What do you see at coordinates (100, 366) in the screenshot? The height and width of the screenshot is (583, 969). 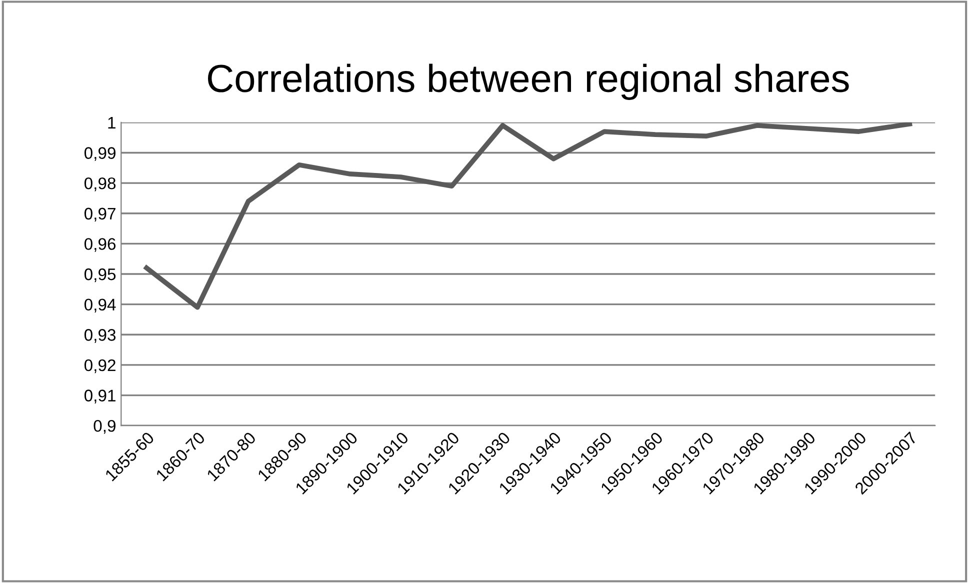 I see `y-tick-label: 0,92` at bounding box center [100, 366].